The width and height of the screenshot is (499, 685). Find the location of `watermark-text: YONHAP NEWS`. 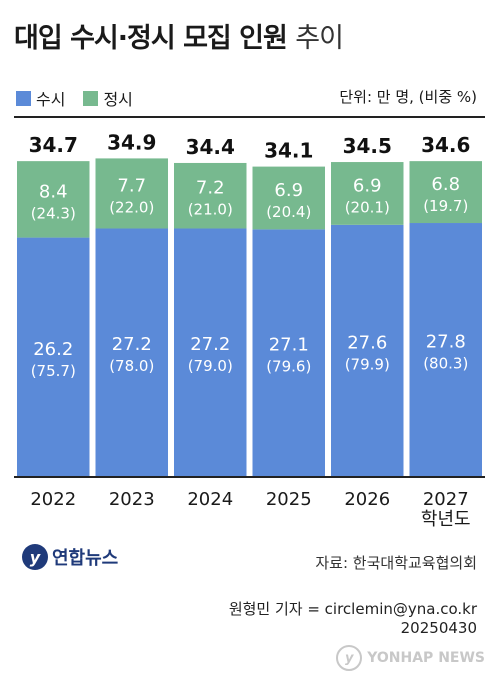

watermark-text: YONHAP NEWS is located at coordinates (426, 658).